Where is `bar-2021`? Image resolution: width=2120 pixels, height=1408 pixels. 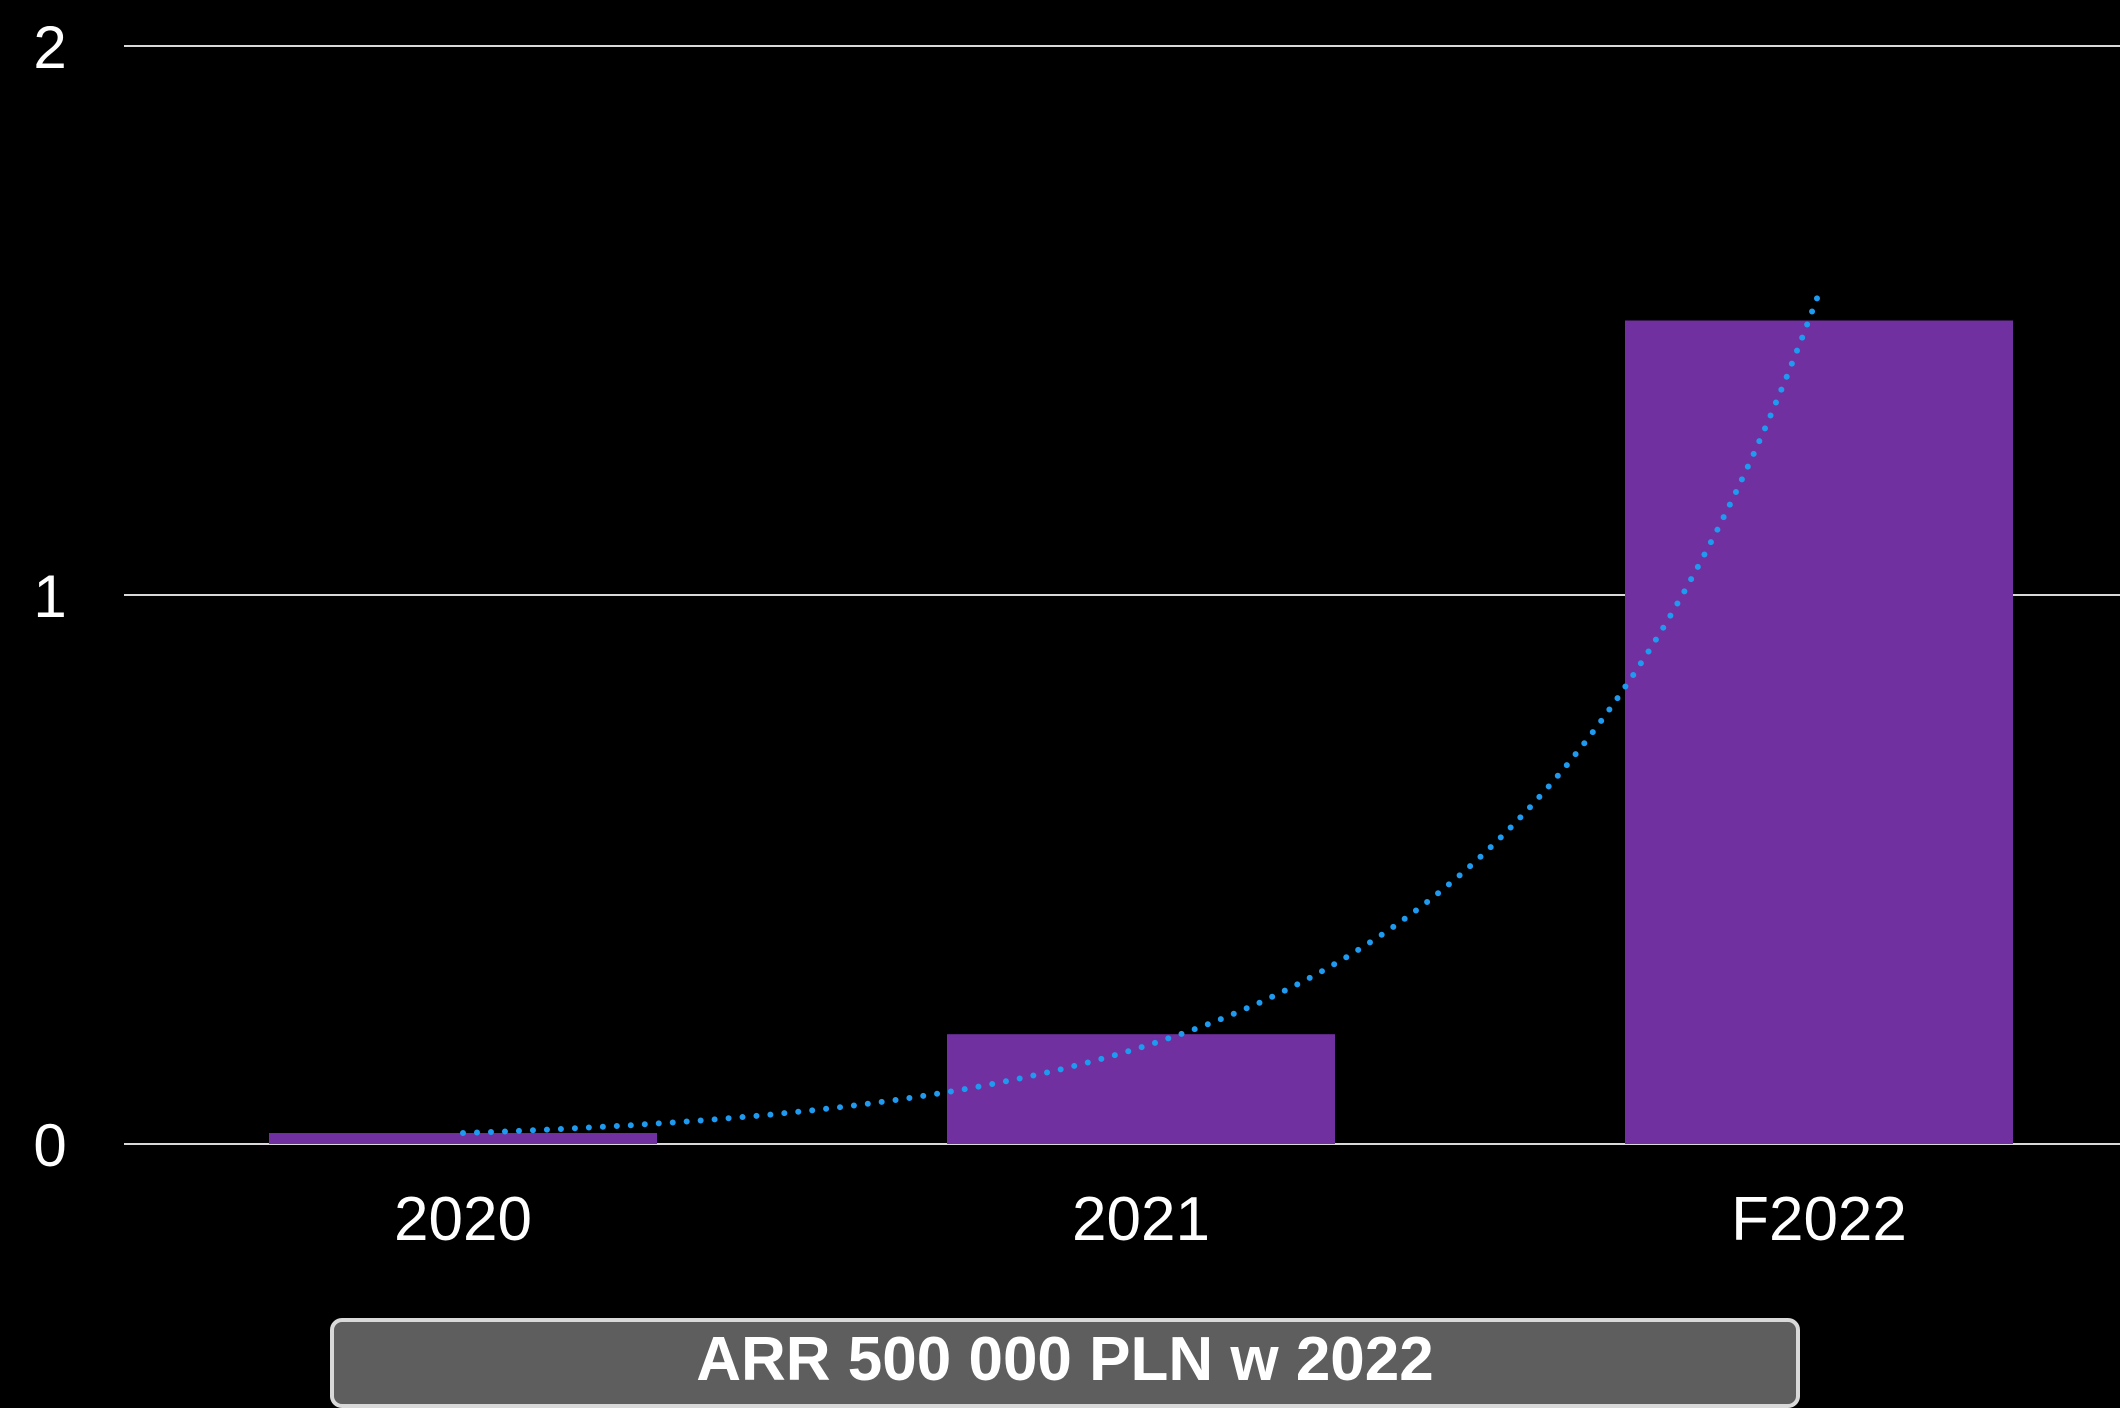
bar-2021 is located at coordinates (1141, 1089).